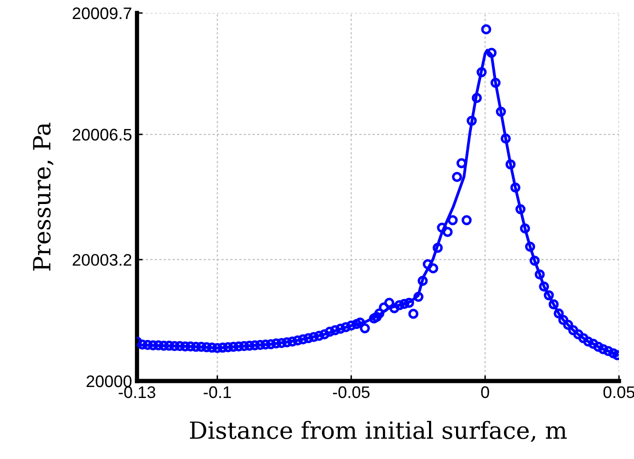 The height and width of the screenshot is (459, 634). What do you see at coordinates (109, 381) in the screenshot?
I see `y-tick-label: 20000` at bounding box center [109, 381].